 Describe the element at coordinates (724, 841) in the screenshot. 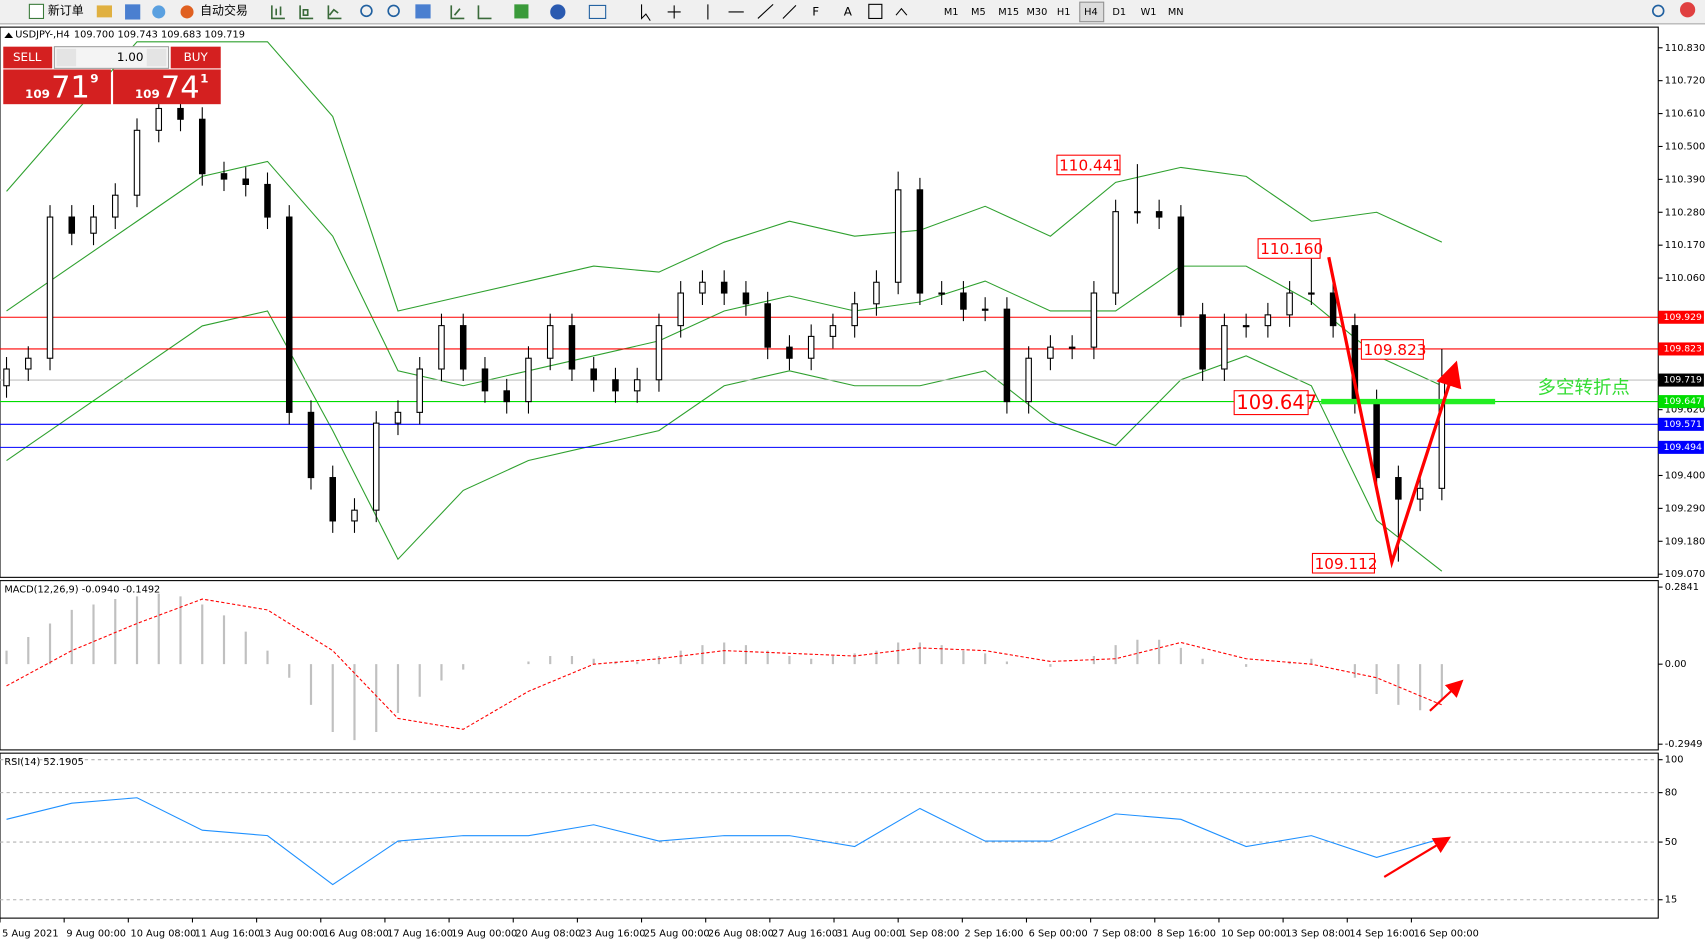

I see `rsi-line` at that location.